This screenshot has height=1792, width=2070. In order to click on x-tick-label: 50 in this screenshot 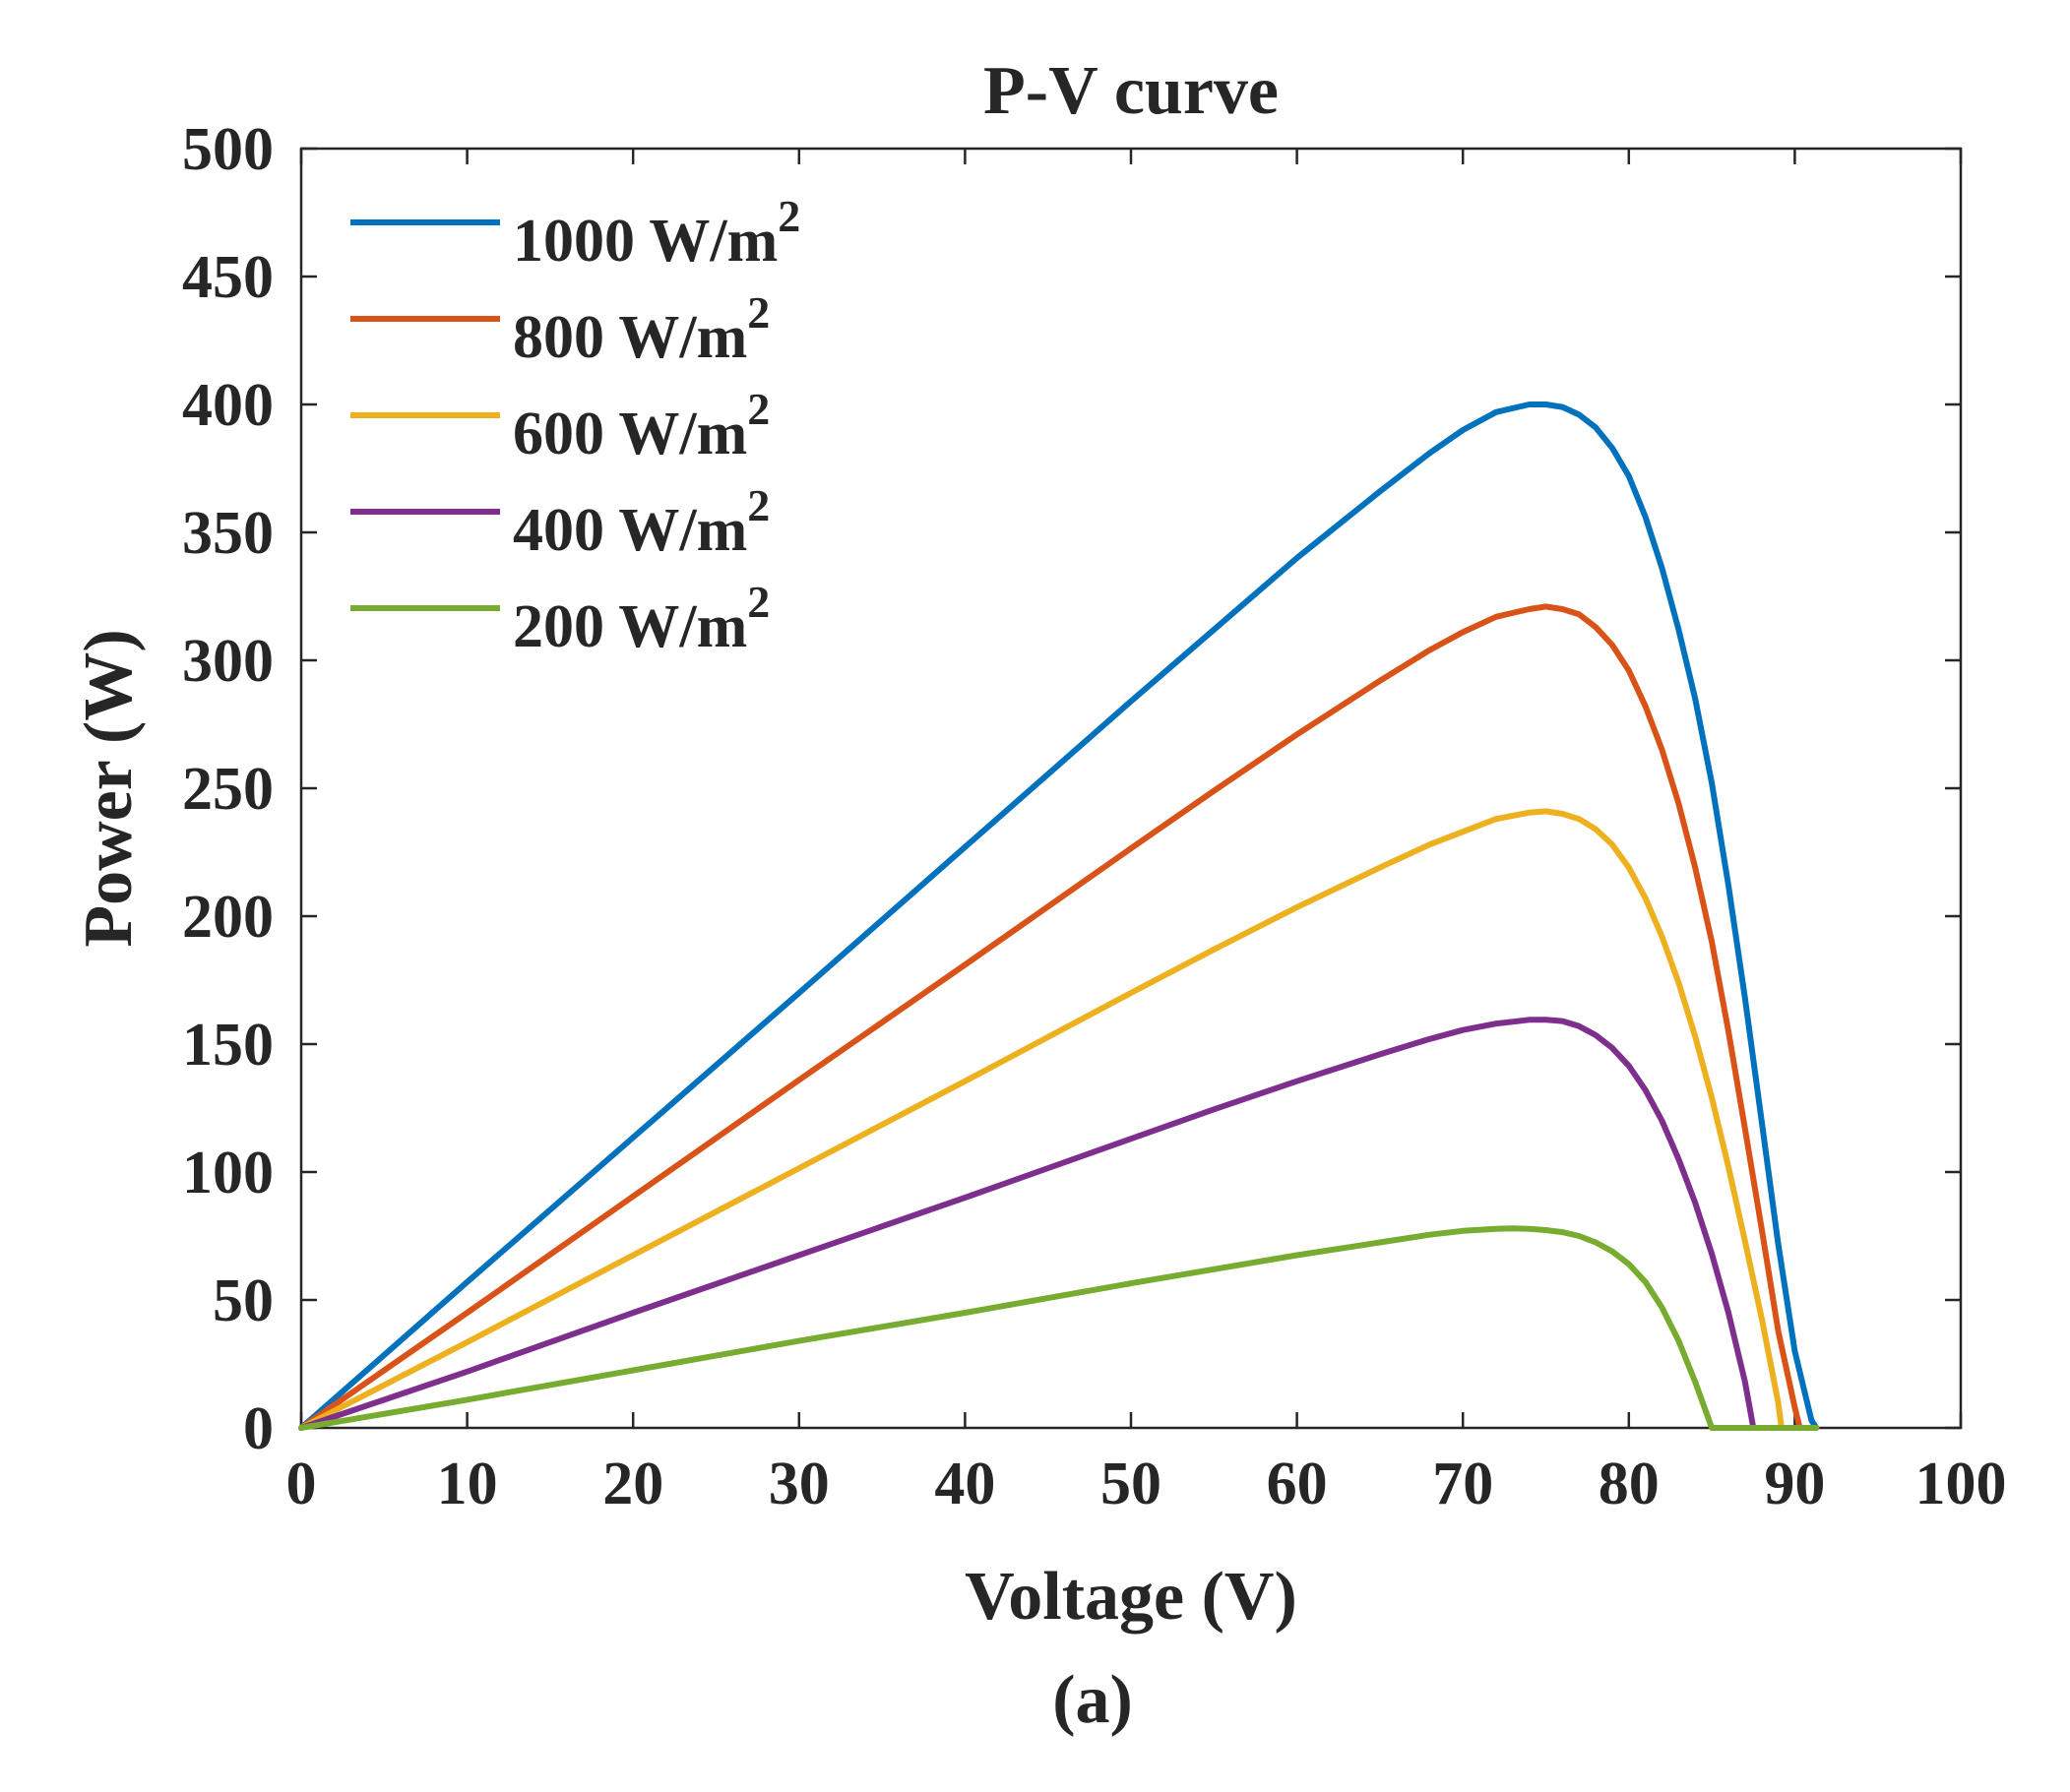, I will do `click(1130, 1484)`.